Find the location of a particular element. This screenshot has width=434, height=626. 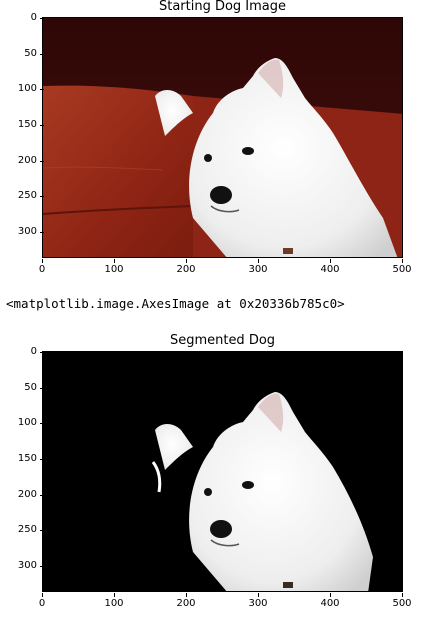

figure-title: Starting Dog Image is located at coordinates (222, 7).